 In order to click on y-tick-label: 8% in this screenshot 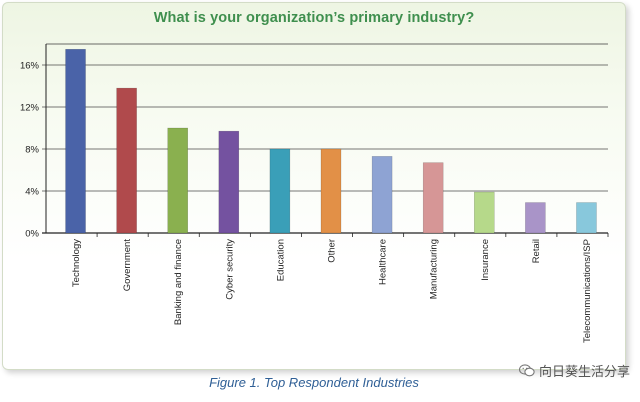, I will do `click(32, 150)`.